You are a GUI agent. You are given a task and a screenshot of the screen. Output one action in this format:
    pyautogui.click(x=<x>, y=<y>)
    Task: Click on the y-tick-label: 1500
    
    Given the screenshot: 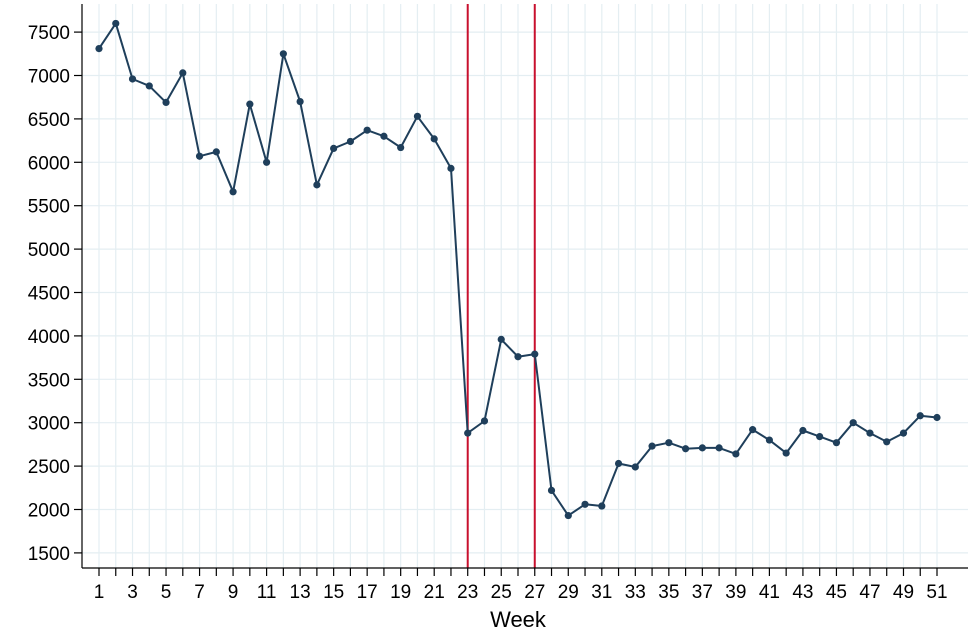 What is the action you would take?
    pyautogui.click(x=49, y=554)
    